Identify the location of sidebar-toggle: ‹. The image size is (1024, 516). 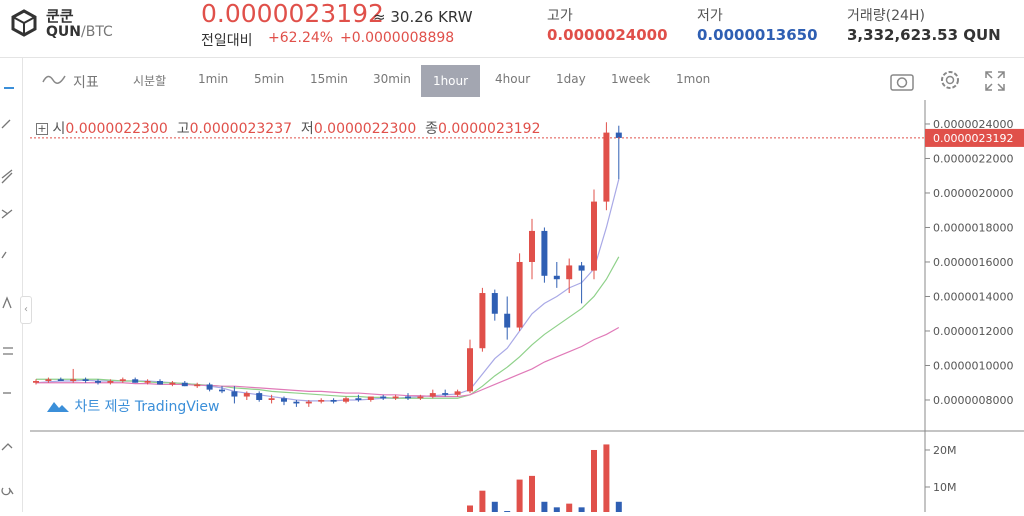
(26, 310).